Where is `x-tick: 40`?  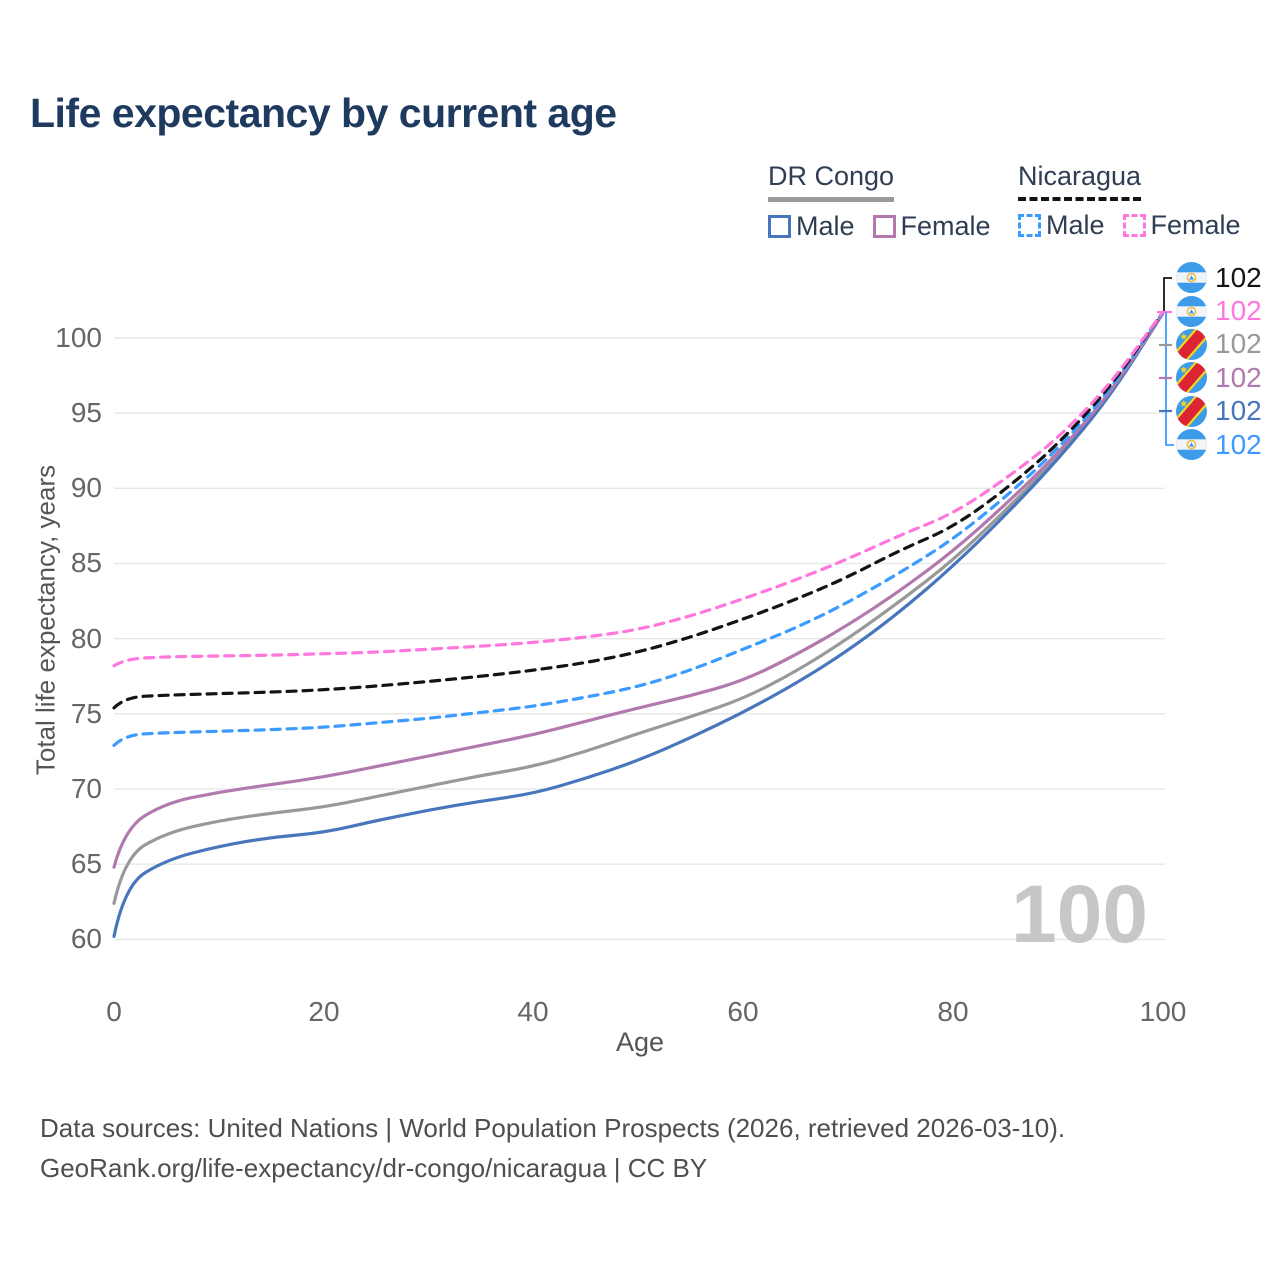 x-tick: 40 is located at coordinates (533, 1011).